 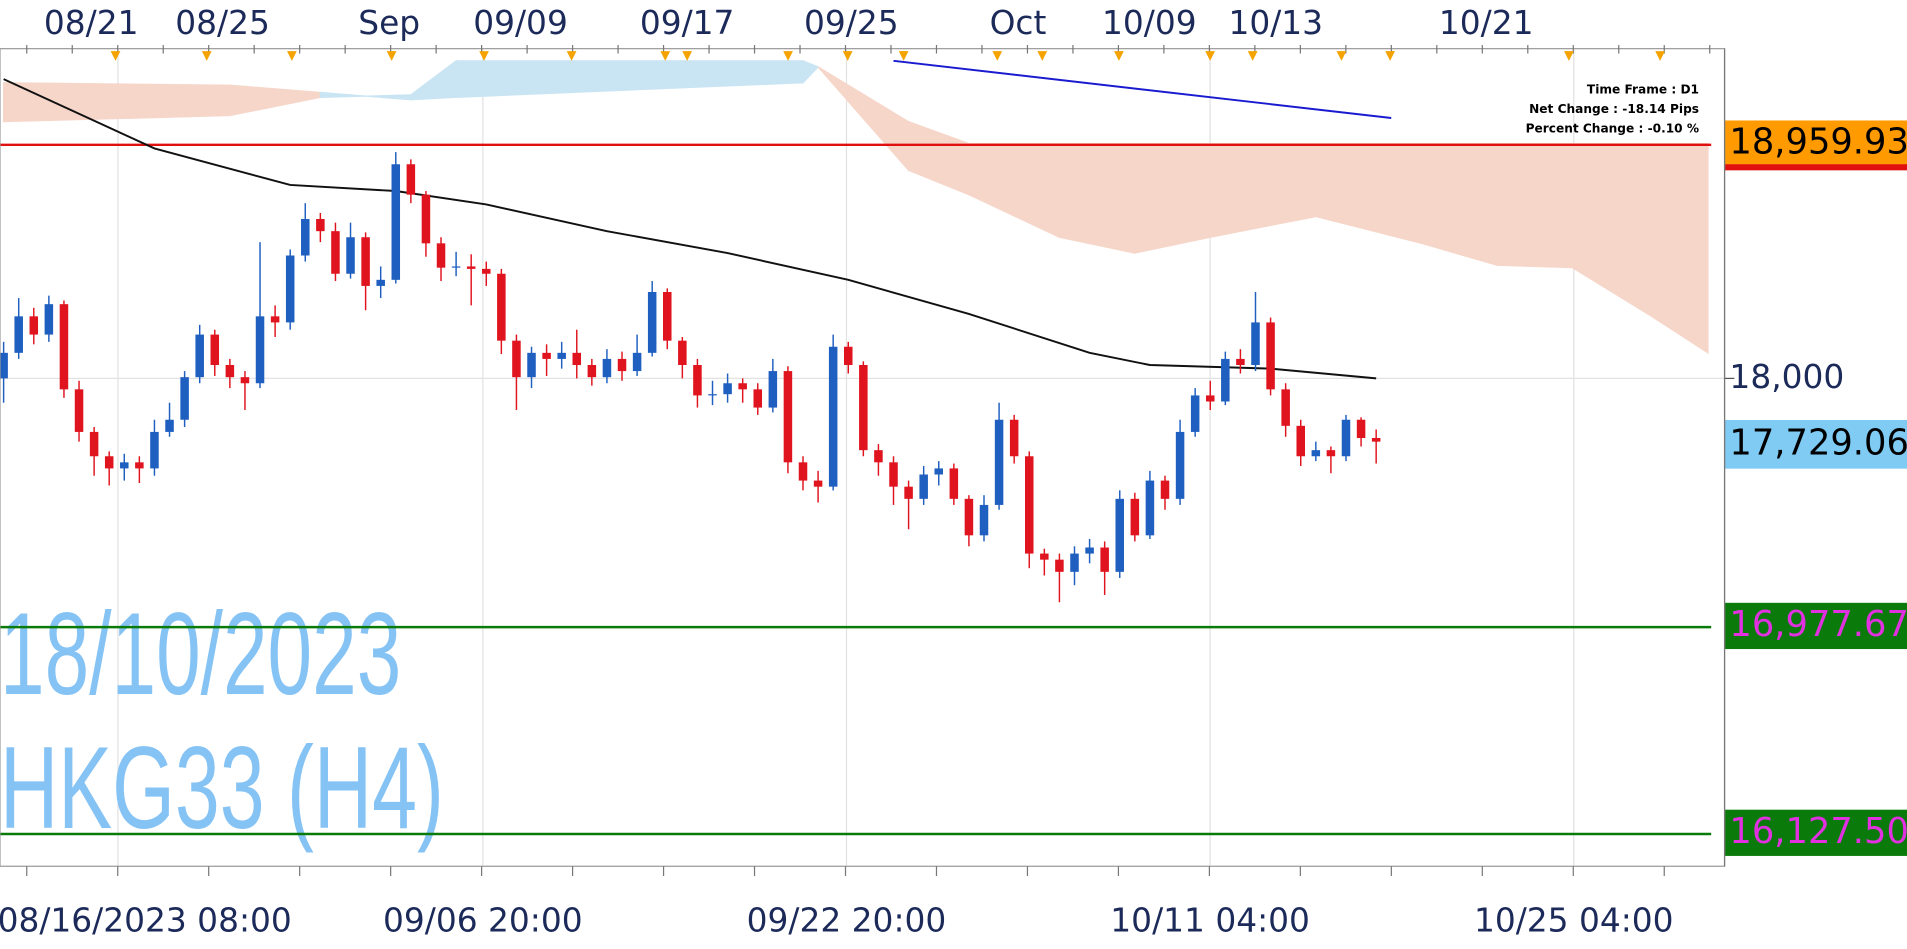 I want to click on date-annotation: 18/10/2023, so click(x=200, y=653).